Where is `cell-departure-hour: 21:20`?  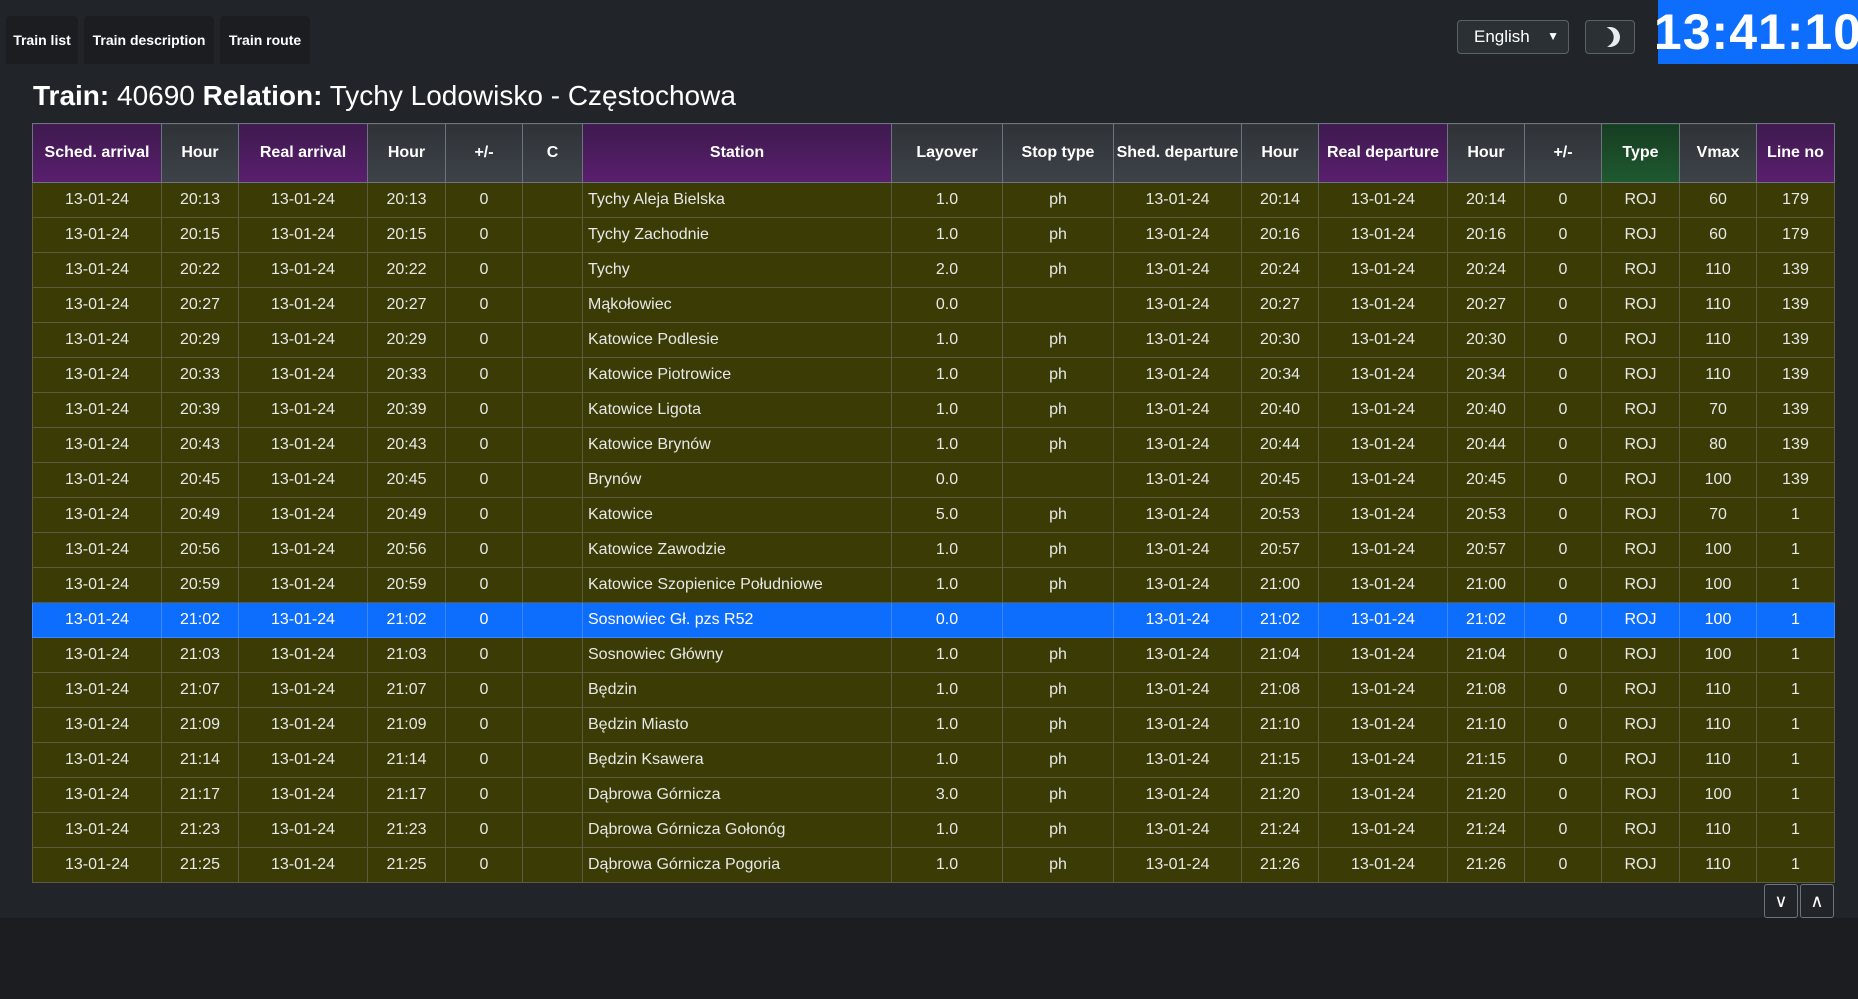
cell-departure-hour: 21:20 is located at coordinates (1280, 795).